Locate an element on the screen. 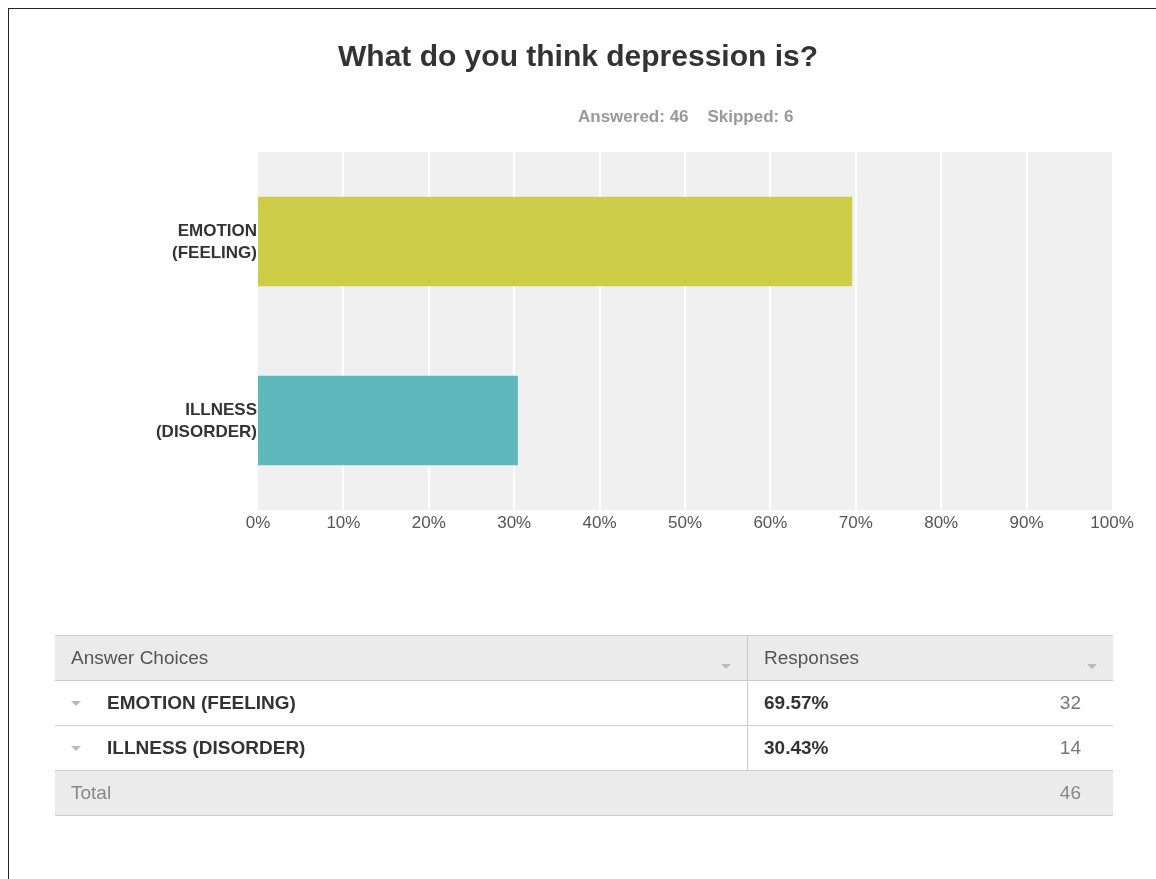 The height and width of the screenshot is (879, 1156). text: Responses is located at coordinates (930, 658).